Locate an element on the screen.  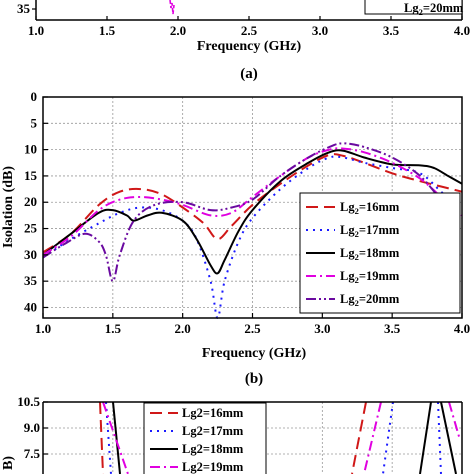
x-tick-label: 1.5 is located at coordinates (113, 328).